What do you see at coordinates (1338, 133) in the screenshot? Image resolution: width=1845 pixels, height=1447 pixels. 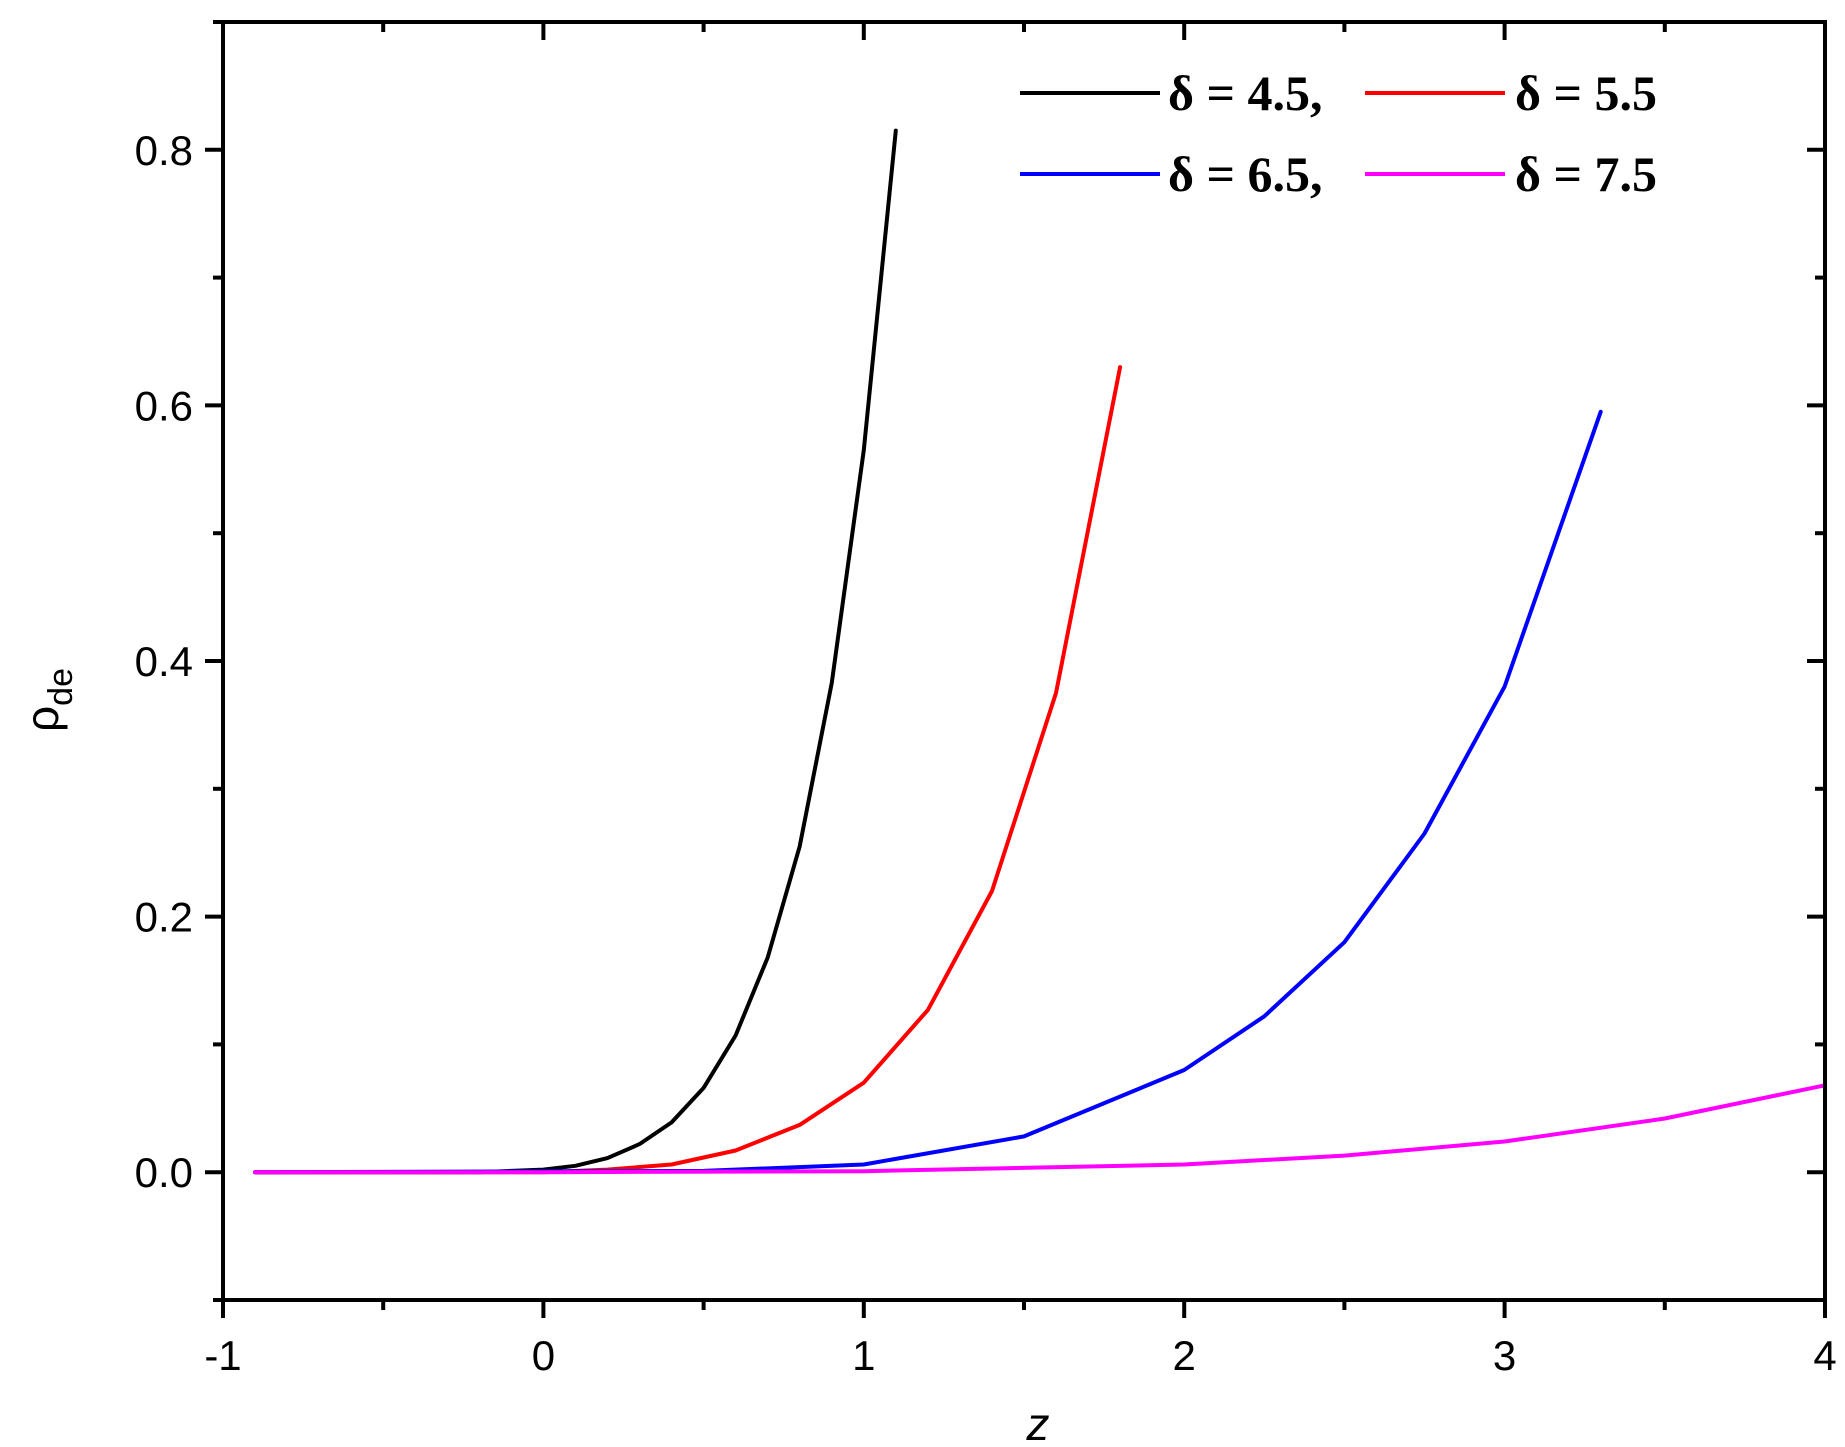 I see `legend: δ = 4.5, δ = 5.5 δ = 6.5, δ = 7.5` at bounding box center [1338, 133].